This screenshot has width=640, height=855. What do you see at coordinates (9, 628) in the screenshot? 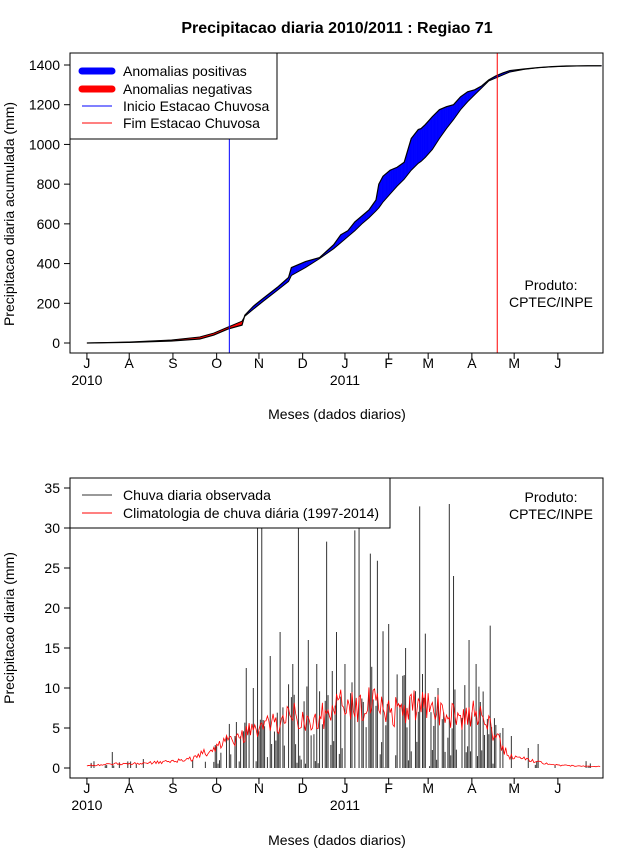
I see `daily-y-label: Precipitacao diaria (mm)` at bounding box center [9, 628].